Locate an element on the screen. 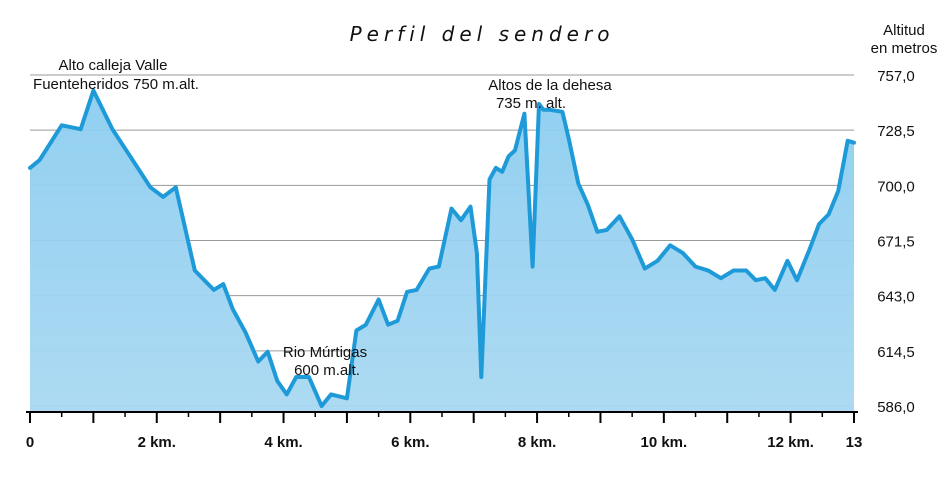  x-tick-label: 12 km. is located at coordinates (790, 442).